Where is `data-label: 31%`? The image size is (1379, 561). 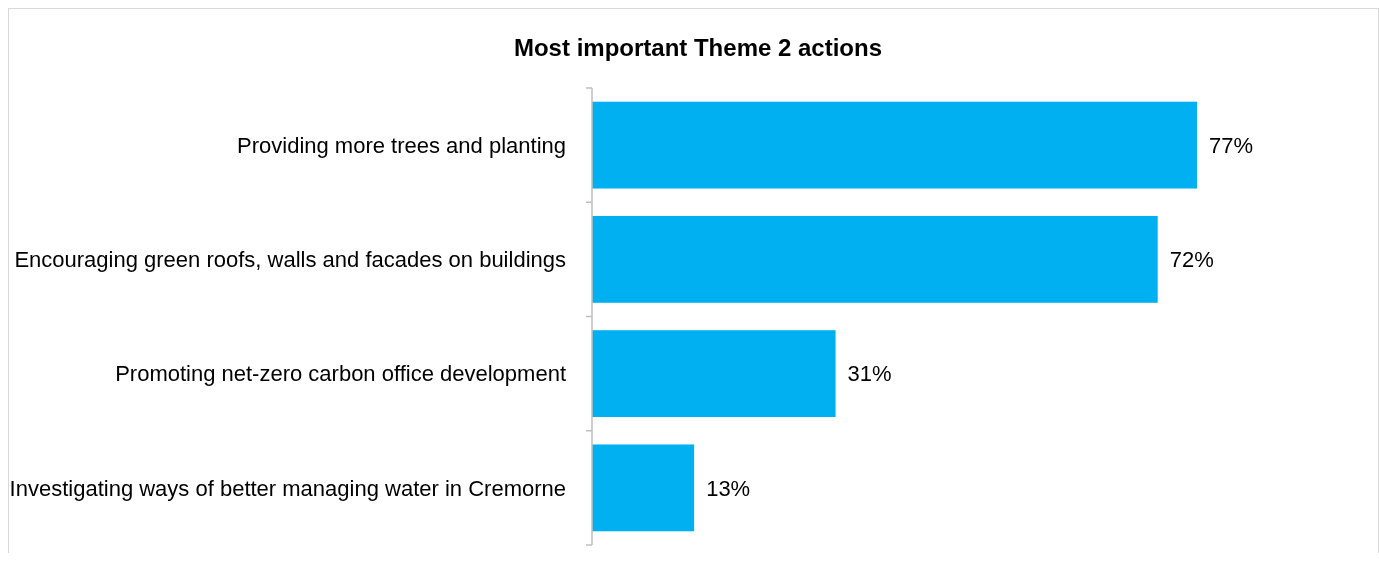 data-label: 31% is located at coordinates (869, 374).